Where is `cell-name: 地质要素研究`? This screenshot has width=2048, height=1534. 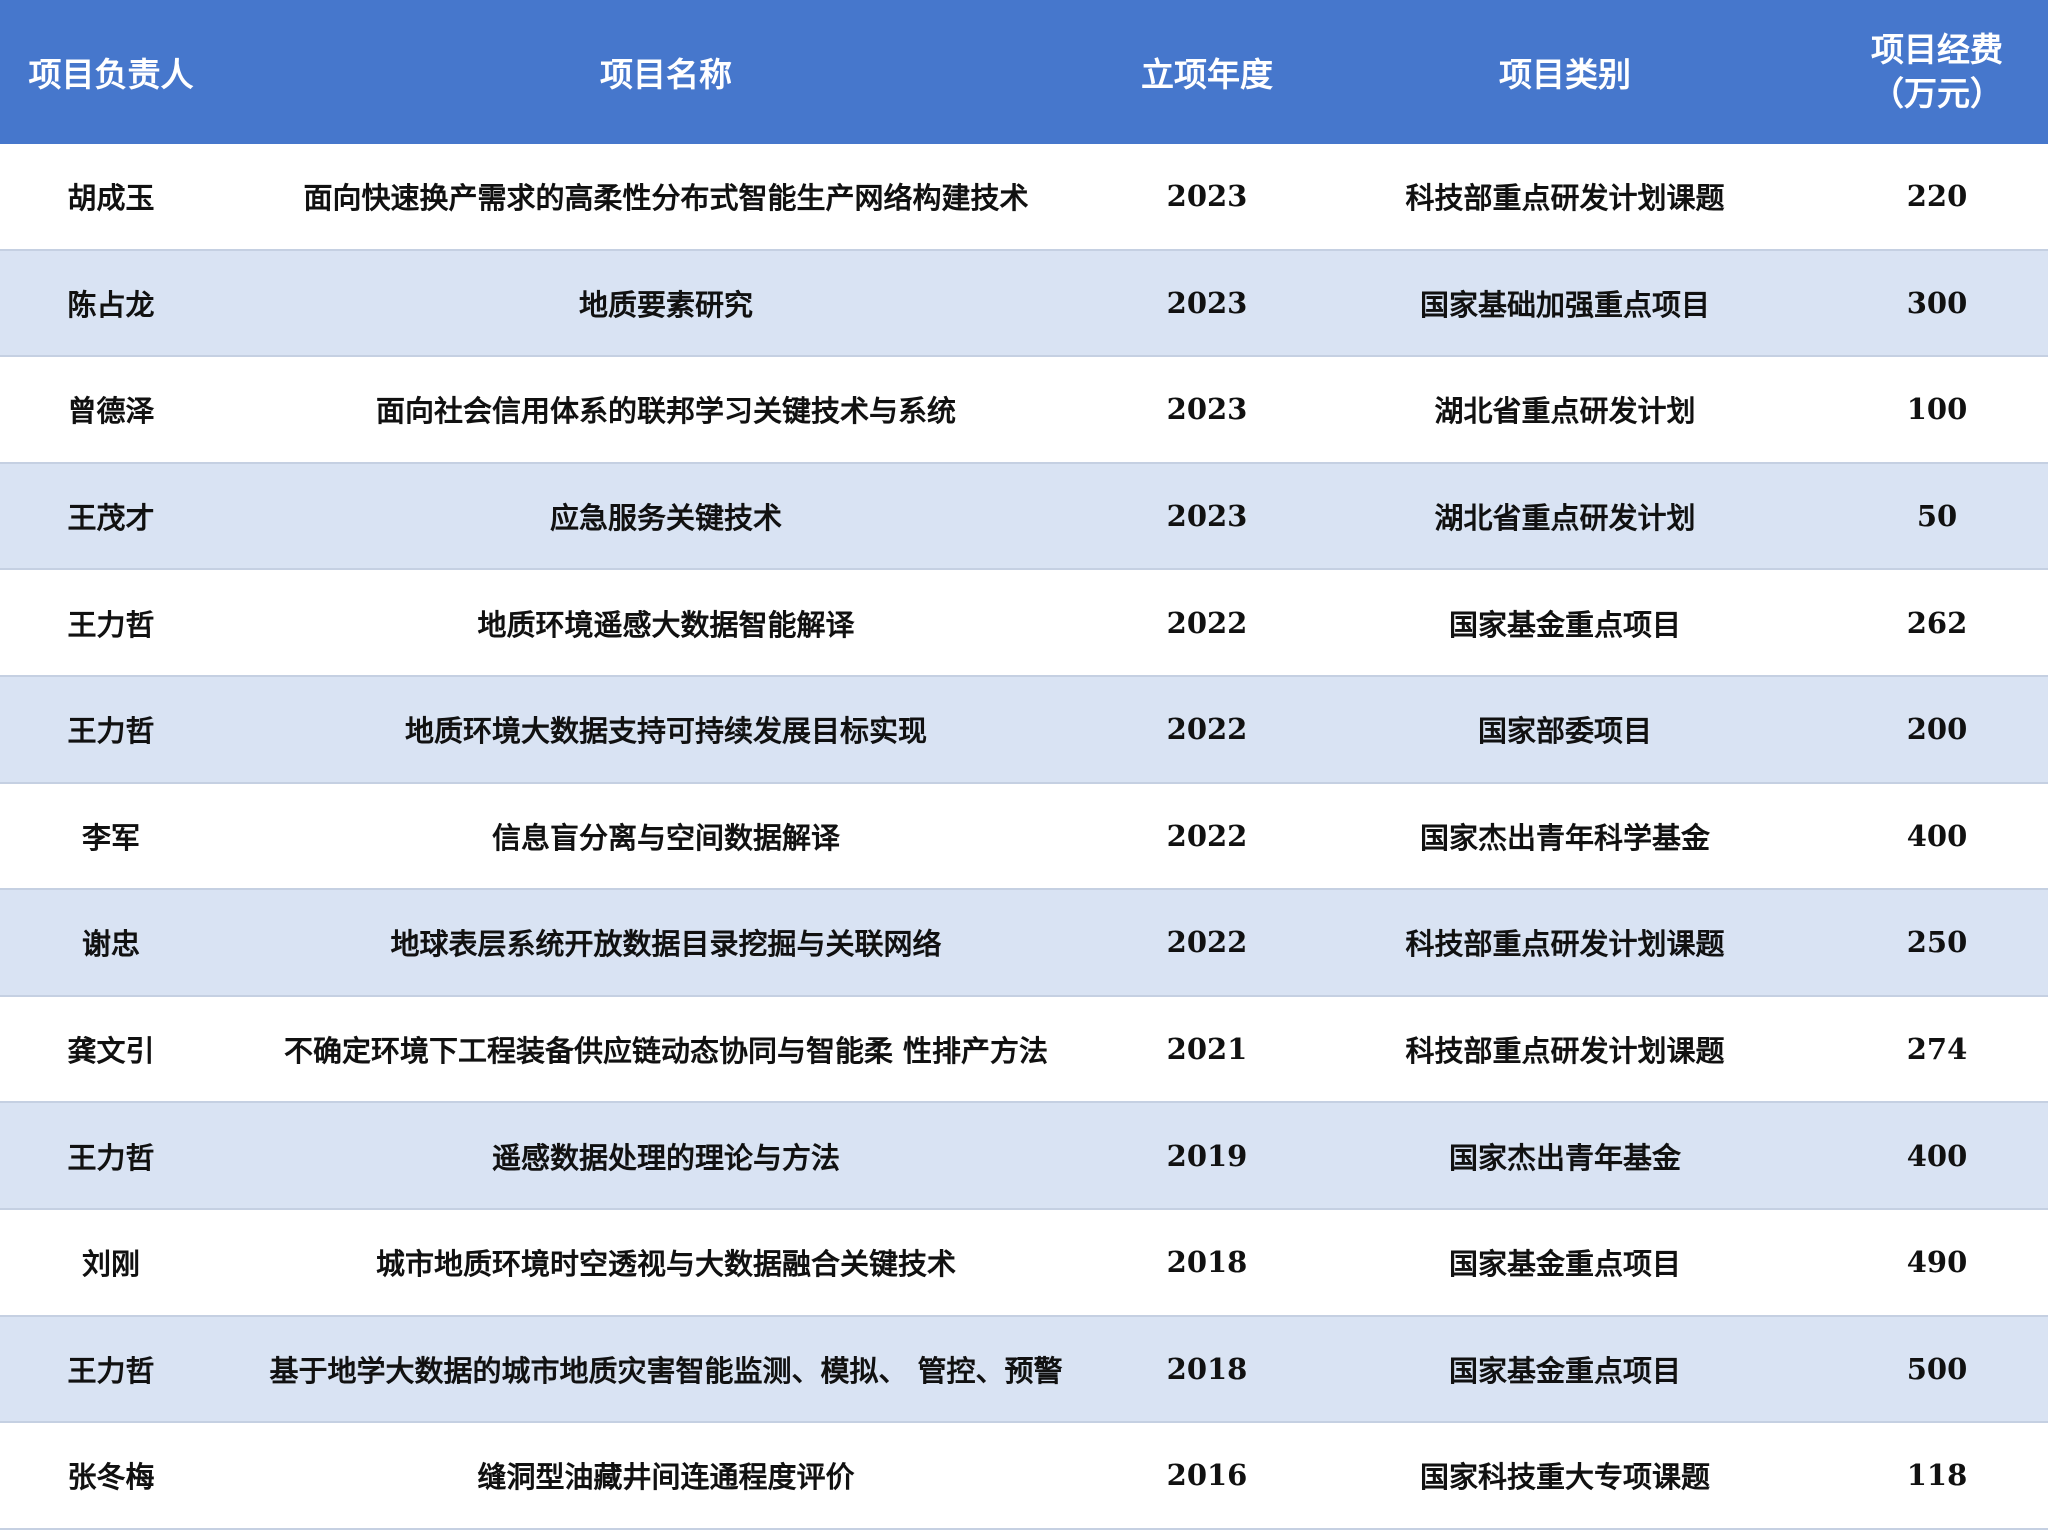 cell-name: 地质要素研究 is located at coordinates (665, 304).